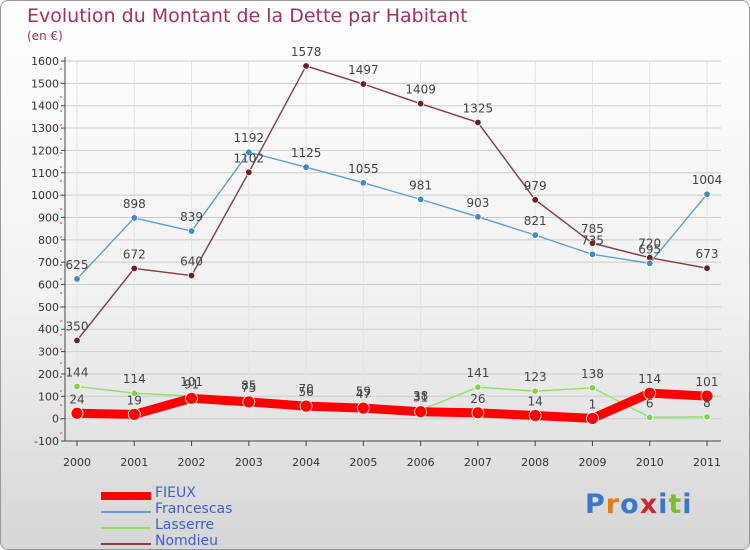 The height and width of the screenshot is (550, 750). What do you see at coordinates (77, 265) in the screenshot?
I see `data-label-francescas: 625` at bounding box center [77, 265].